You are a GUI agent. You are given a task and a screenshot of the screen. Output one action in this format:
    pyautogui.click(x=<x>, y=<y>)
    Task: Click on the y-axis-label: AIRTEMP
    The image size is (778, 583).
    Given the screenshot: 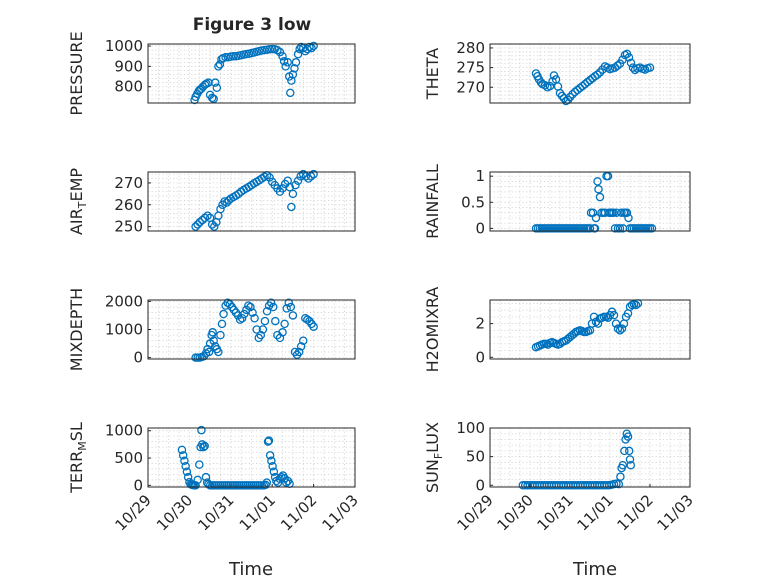 What is the action you would take?
    pyautogui.click(x=78, y=201)
    